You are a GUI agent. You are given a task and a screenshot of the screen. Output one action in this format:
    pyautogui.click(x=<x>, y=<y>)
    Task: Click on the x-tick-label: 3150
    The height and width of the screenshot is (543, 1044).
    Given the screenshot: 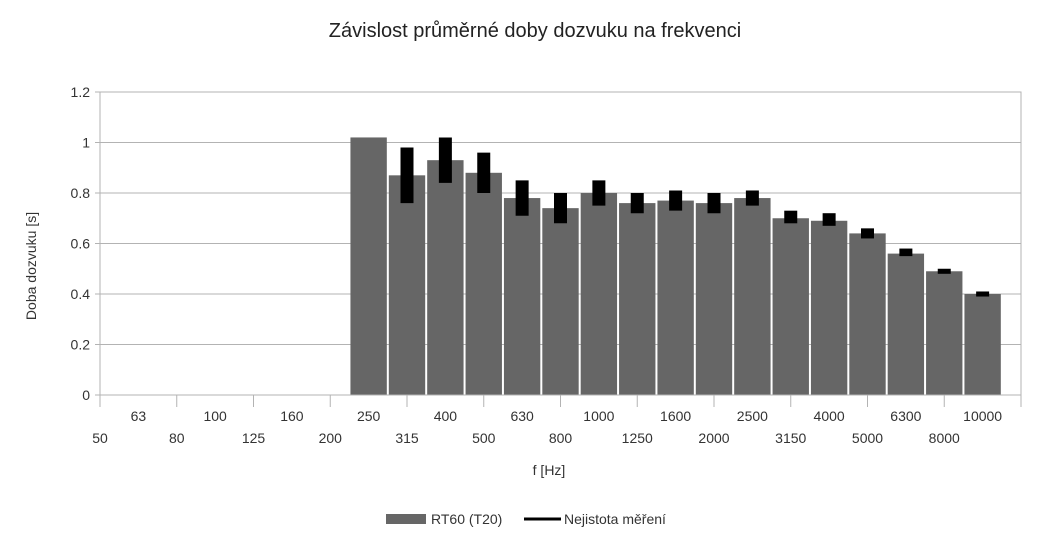 What is the action you would take?
    pyautogui.click(x=790, y=438)
    